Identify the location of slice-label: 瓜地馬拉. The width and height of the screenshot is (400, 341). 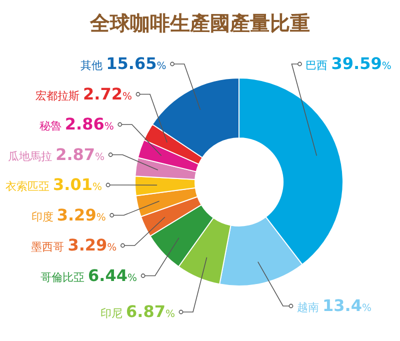
(32, 156).